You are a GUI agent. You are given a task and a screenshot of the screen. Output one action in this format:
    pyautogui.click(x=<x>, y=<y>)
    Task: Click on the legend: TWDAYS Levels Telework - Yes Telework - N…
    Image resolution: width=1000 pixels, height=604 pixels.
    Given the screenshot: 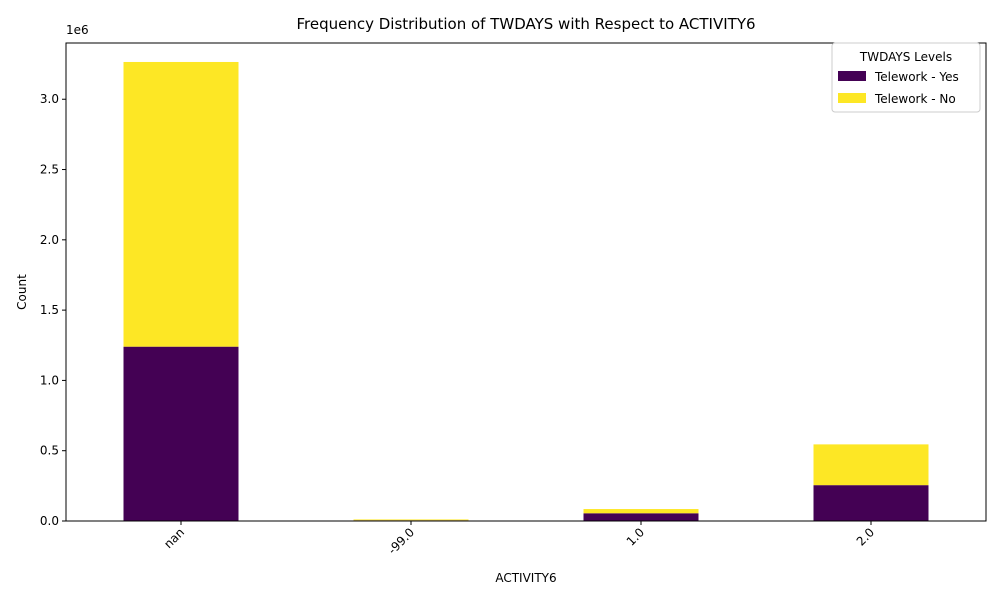 What is the action you would take?
    pyautogui.click(x=906, y=77)
    